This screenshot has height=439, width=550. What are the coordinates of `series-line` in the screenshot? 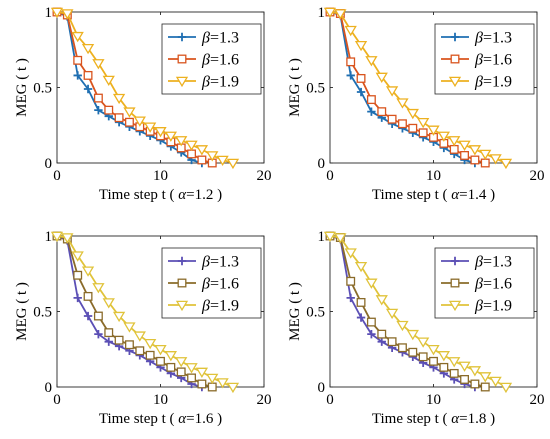 It's located at (134, 87).